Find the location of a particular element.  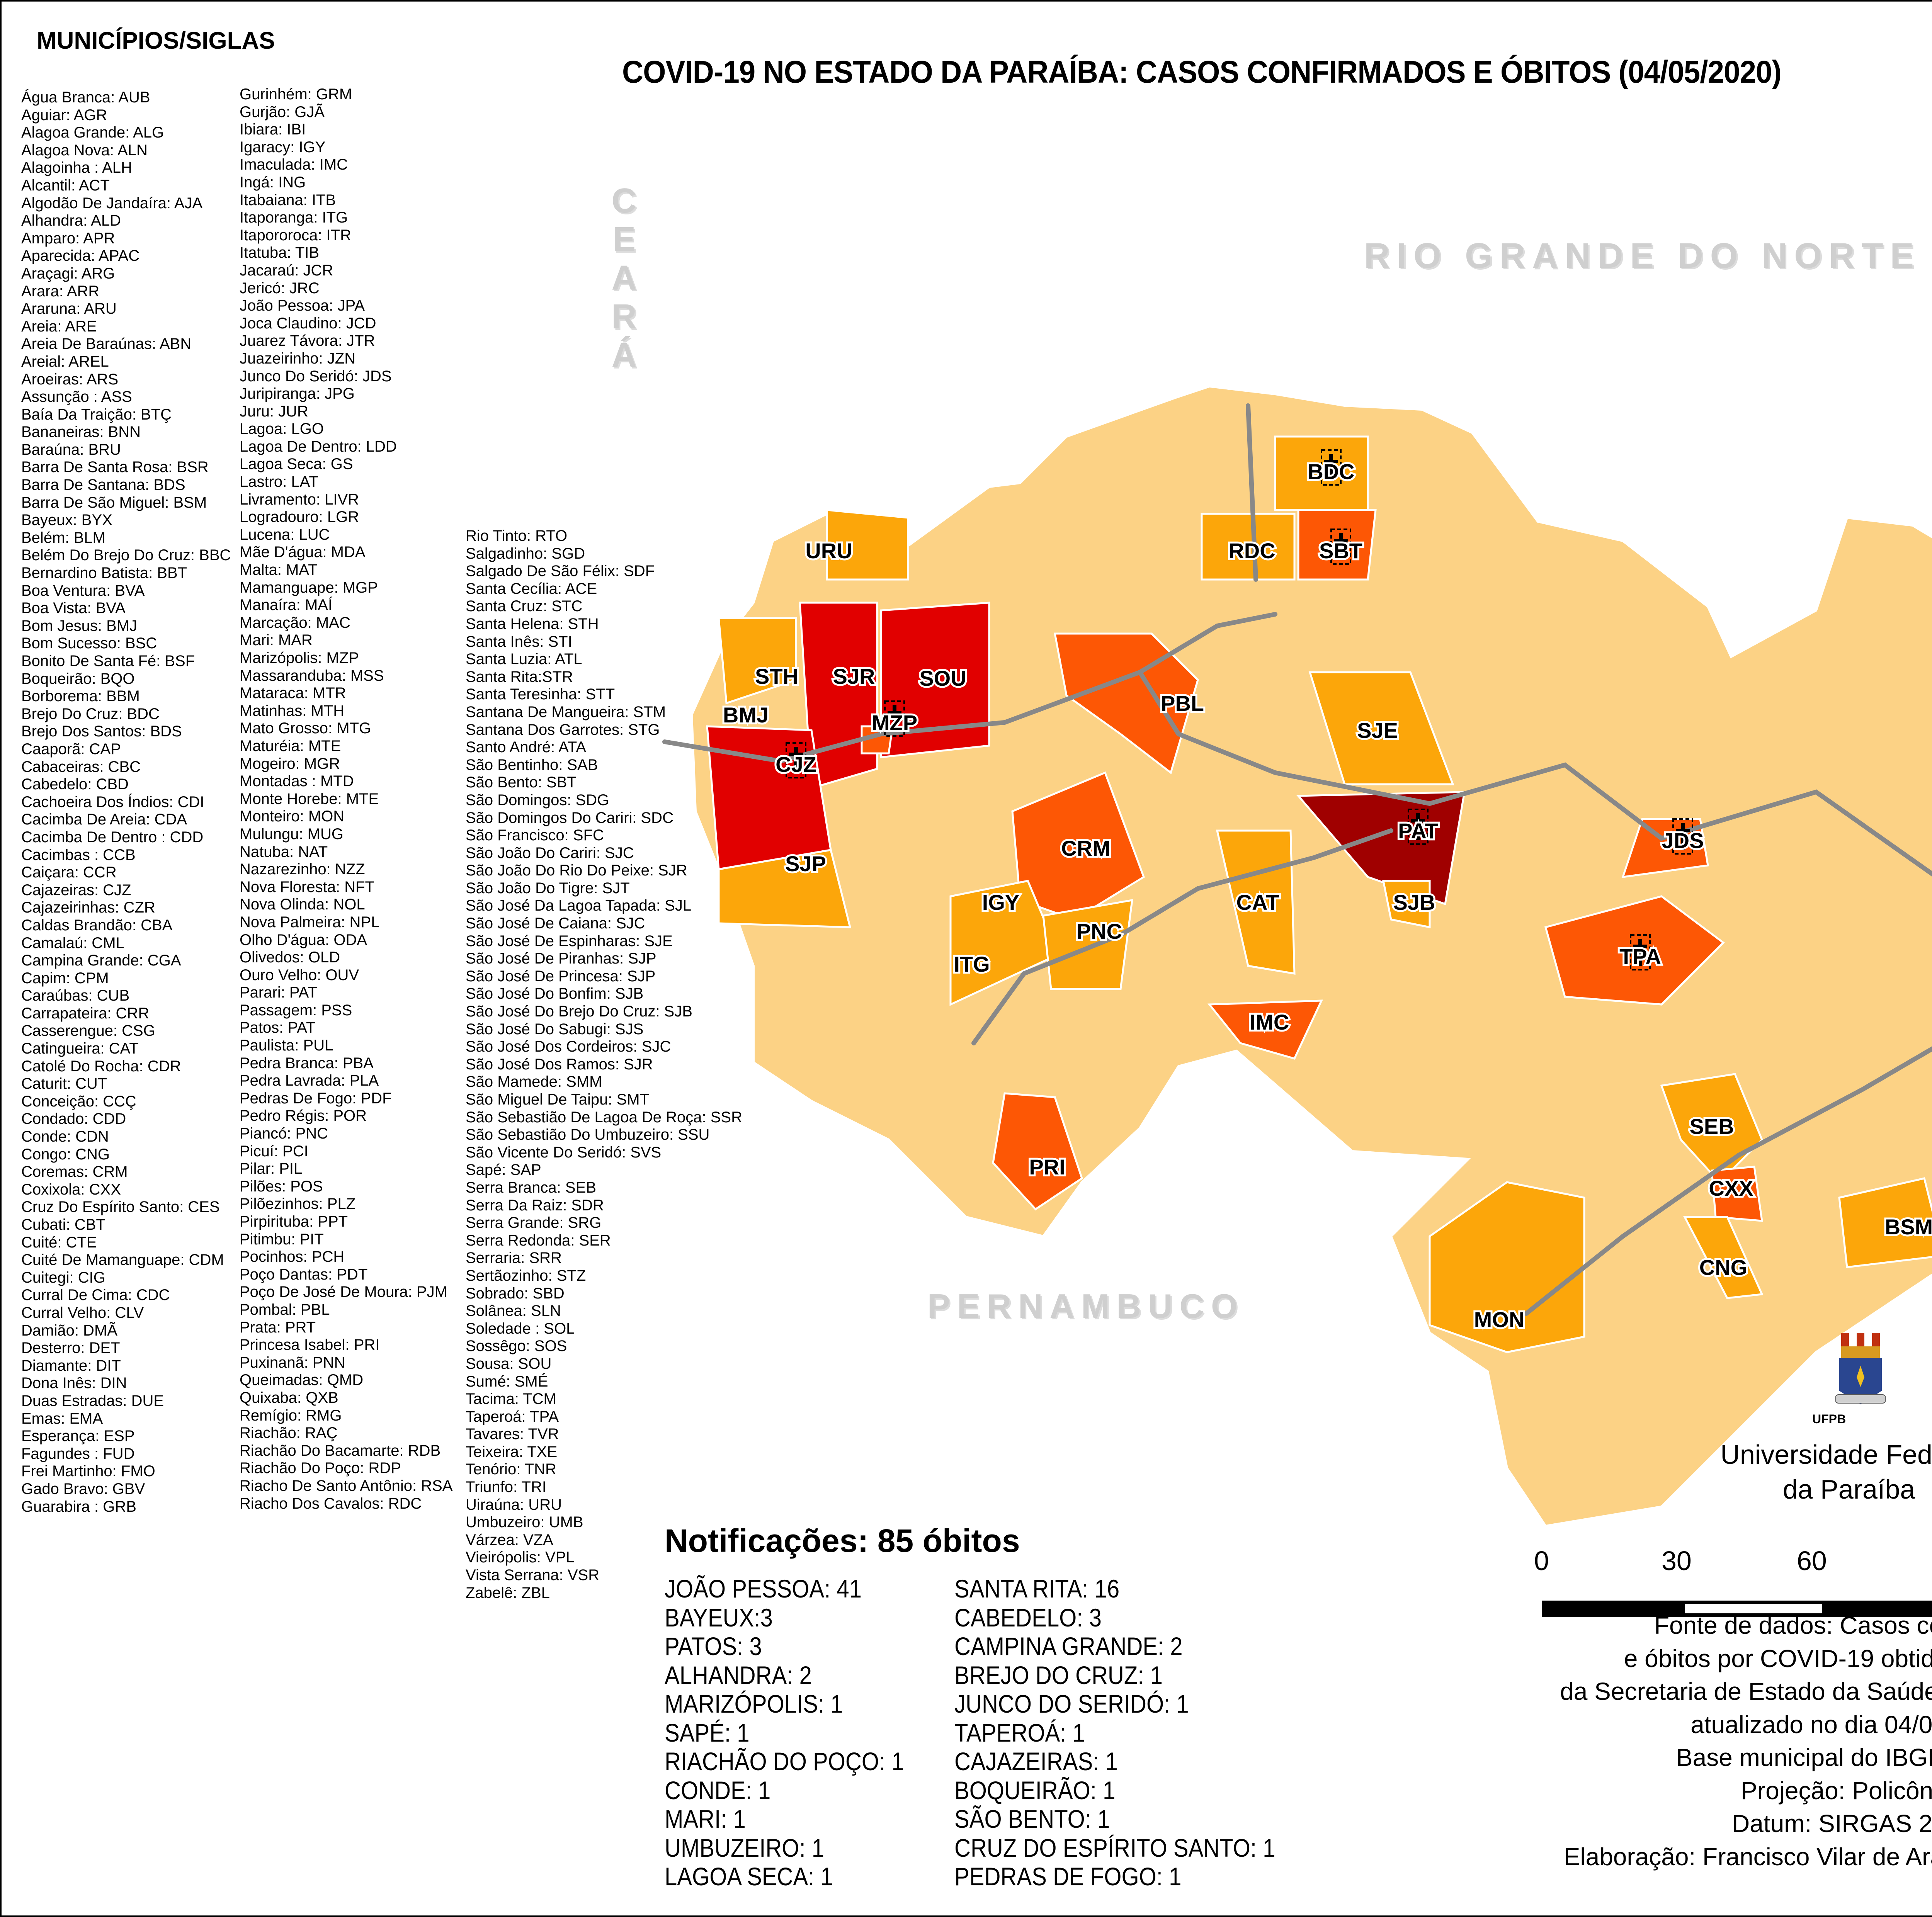

municipio-item: Catolé Do Rocha: CDR is located at coordinates (101, 1066).